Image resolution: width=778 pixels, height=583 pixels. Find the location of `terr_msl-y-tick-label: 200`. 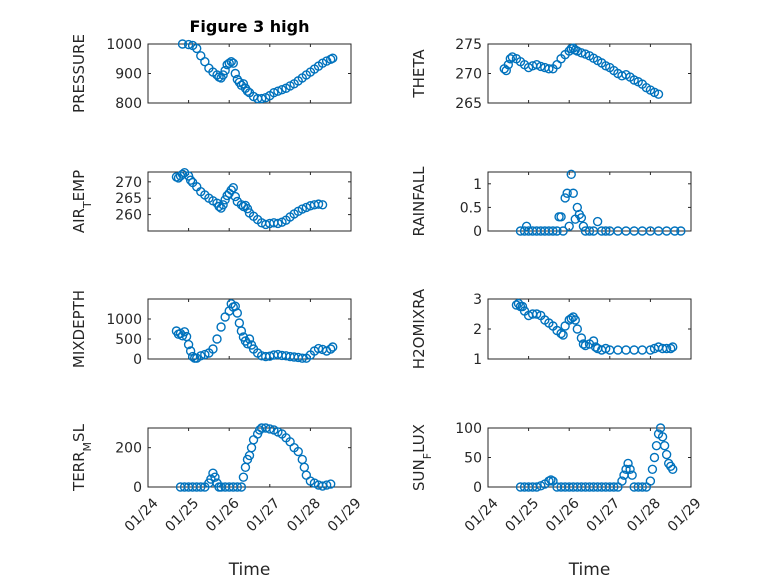

terr_msl-y-tick-label: 200 is located at coordinates (128, 449).